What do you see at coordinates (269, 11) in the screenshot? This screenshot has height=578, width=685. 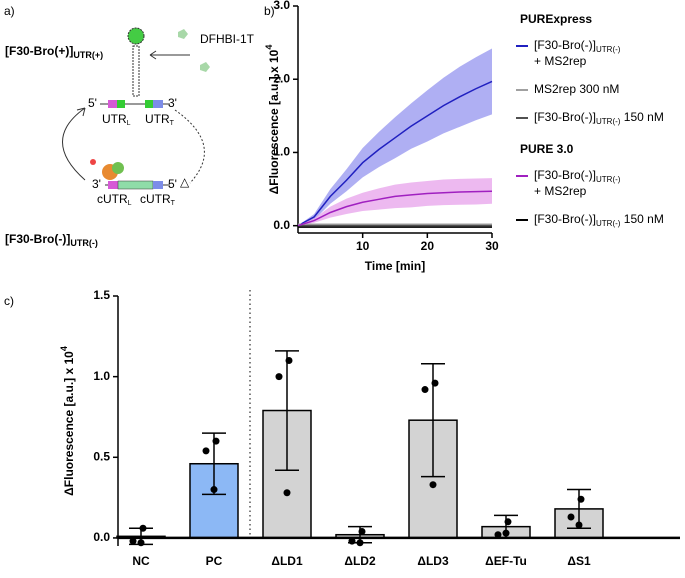 I see `panel-label: b)` at bounding box center [269, 11].